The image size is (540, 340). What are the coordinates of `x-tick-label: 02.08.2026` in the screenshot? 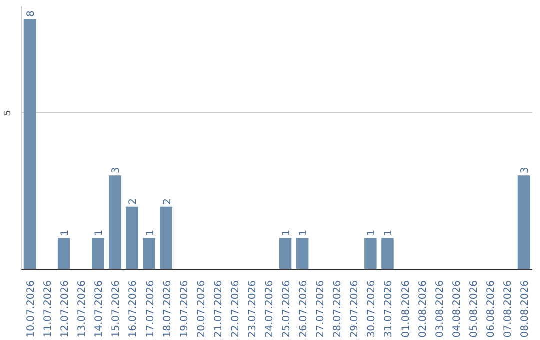 It's located at (423, 309).